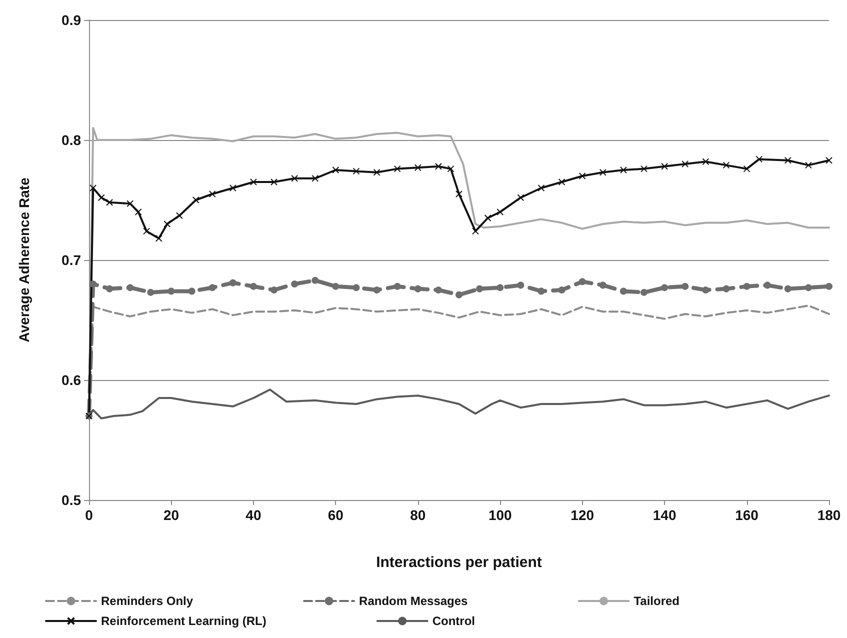 Image resolution: width=847 pixels, height=638 pixels. Describe the element at coordinates (582, 515) in the screenshot. I see `x-tick-label: 120` at that location.